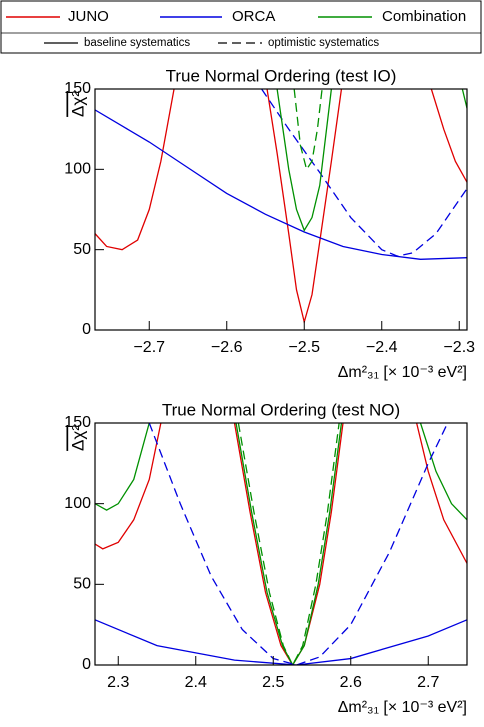 Image resolution: width=484 pixels, height=727 pixels. What do you see at coordinates (304, 347) in the screenshot?
I see `x-tick-label: −2.5` at bounding box center [304, 347].